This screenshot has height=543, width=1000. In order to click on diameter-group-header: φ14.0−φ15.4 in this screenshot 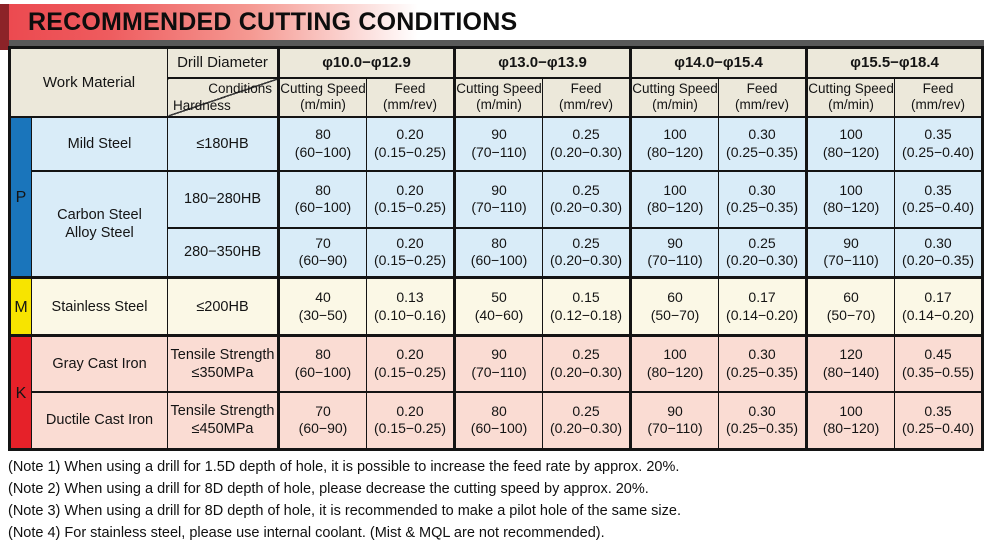, I will do `click(718, 62)`.